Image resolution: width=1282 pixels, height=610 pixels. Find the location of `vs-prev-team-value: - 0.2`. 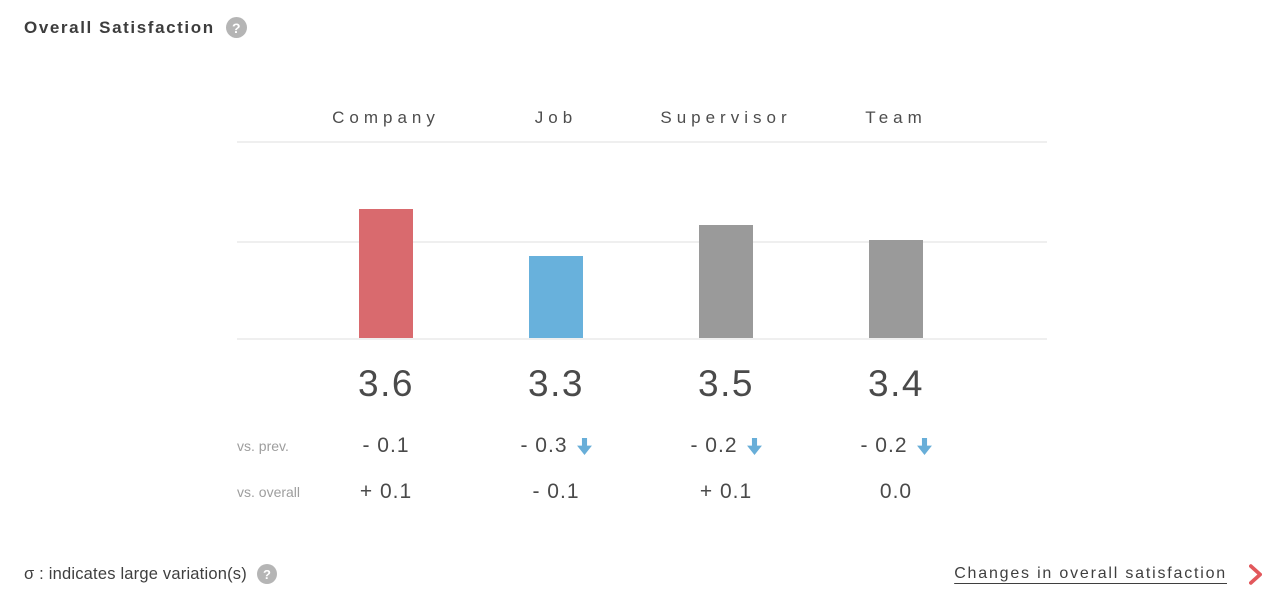

vs-prev-team-value: - 0.2 is located at coordinates (884, 445).